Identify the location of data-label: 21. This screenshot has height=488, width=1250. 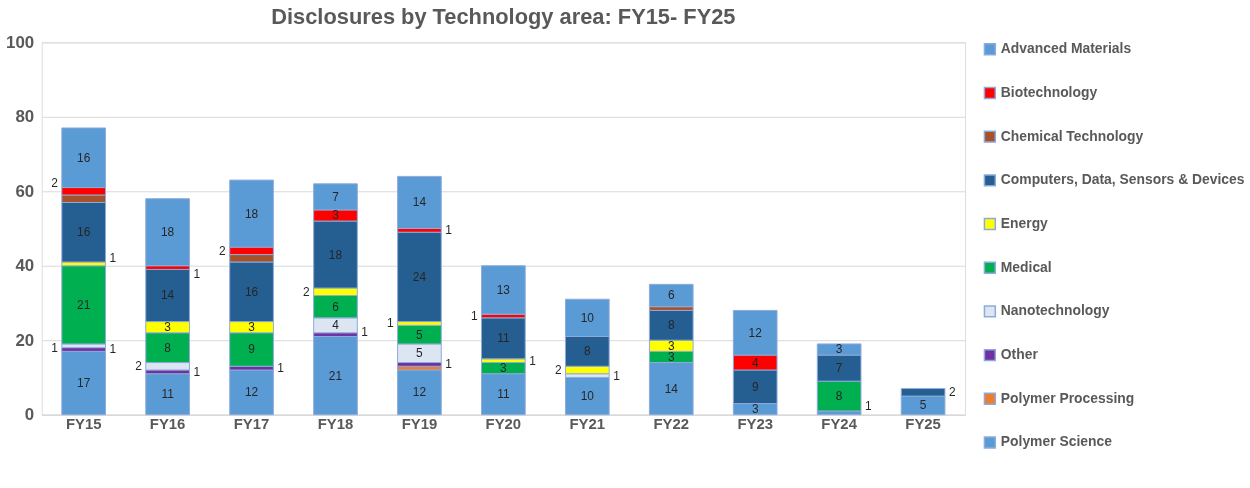
(335, 375).